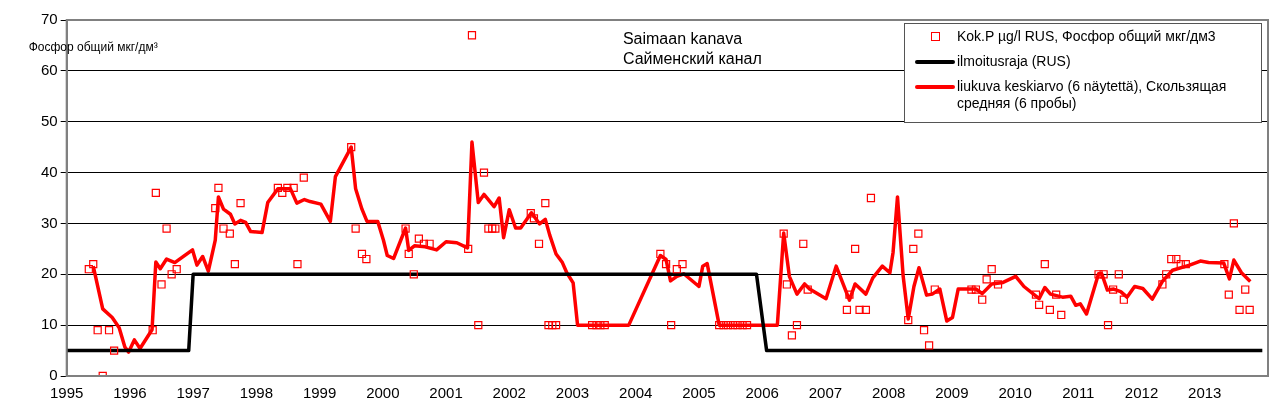 The width and height of the screenshot is (1288, 414). Describe the element at coordinates (49, 69) in the screenshot. I see `y-tick-label: 60` at that location.